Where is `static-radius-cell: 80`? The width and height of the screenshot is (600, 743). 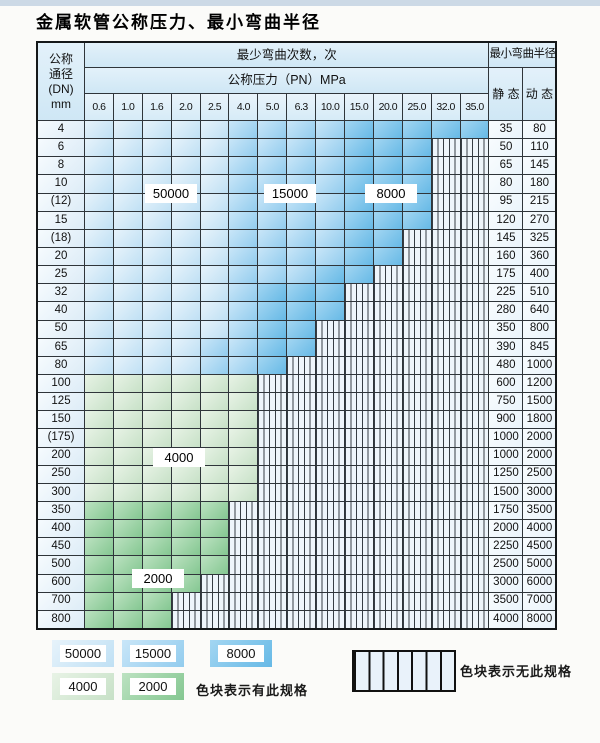
static-radius-cell: 80 is located at coordinates (506, 184).